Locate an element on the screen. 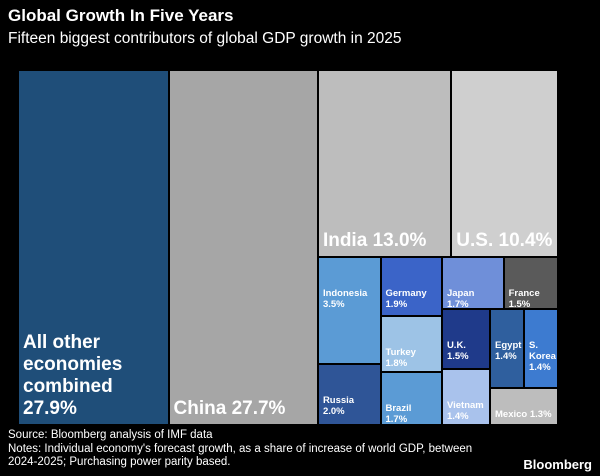 The width and height of the screenshot is (600, 476). credit: Bloomberg is located at coordinates (557, 464).